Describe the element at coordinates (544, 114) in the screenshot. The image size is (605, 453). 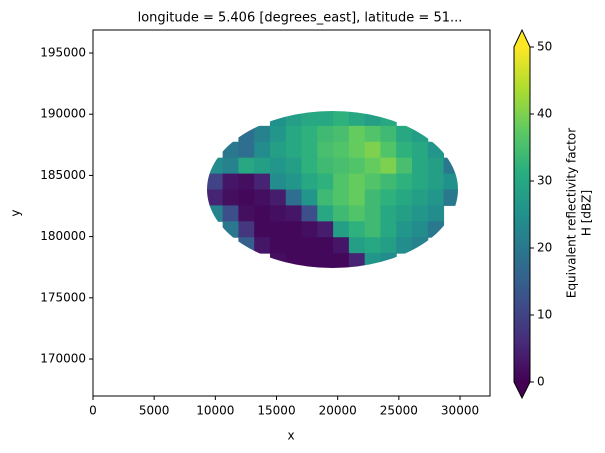
I see `colorbar-tick-label: 40` at that location.